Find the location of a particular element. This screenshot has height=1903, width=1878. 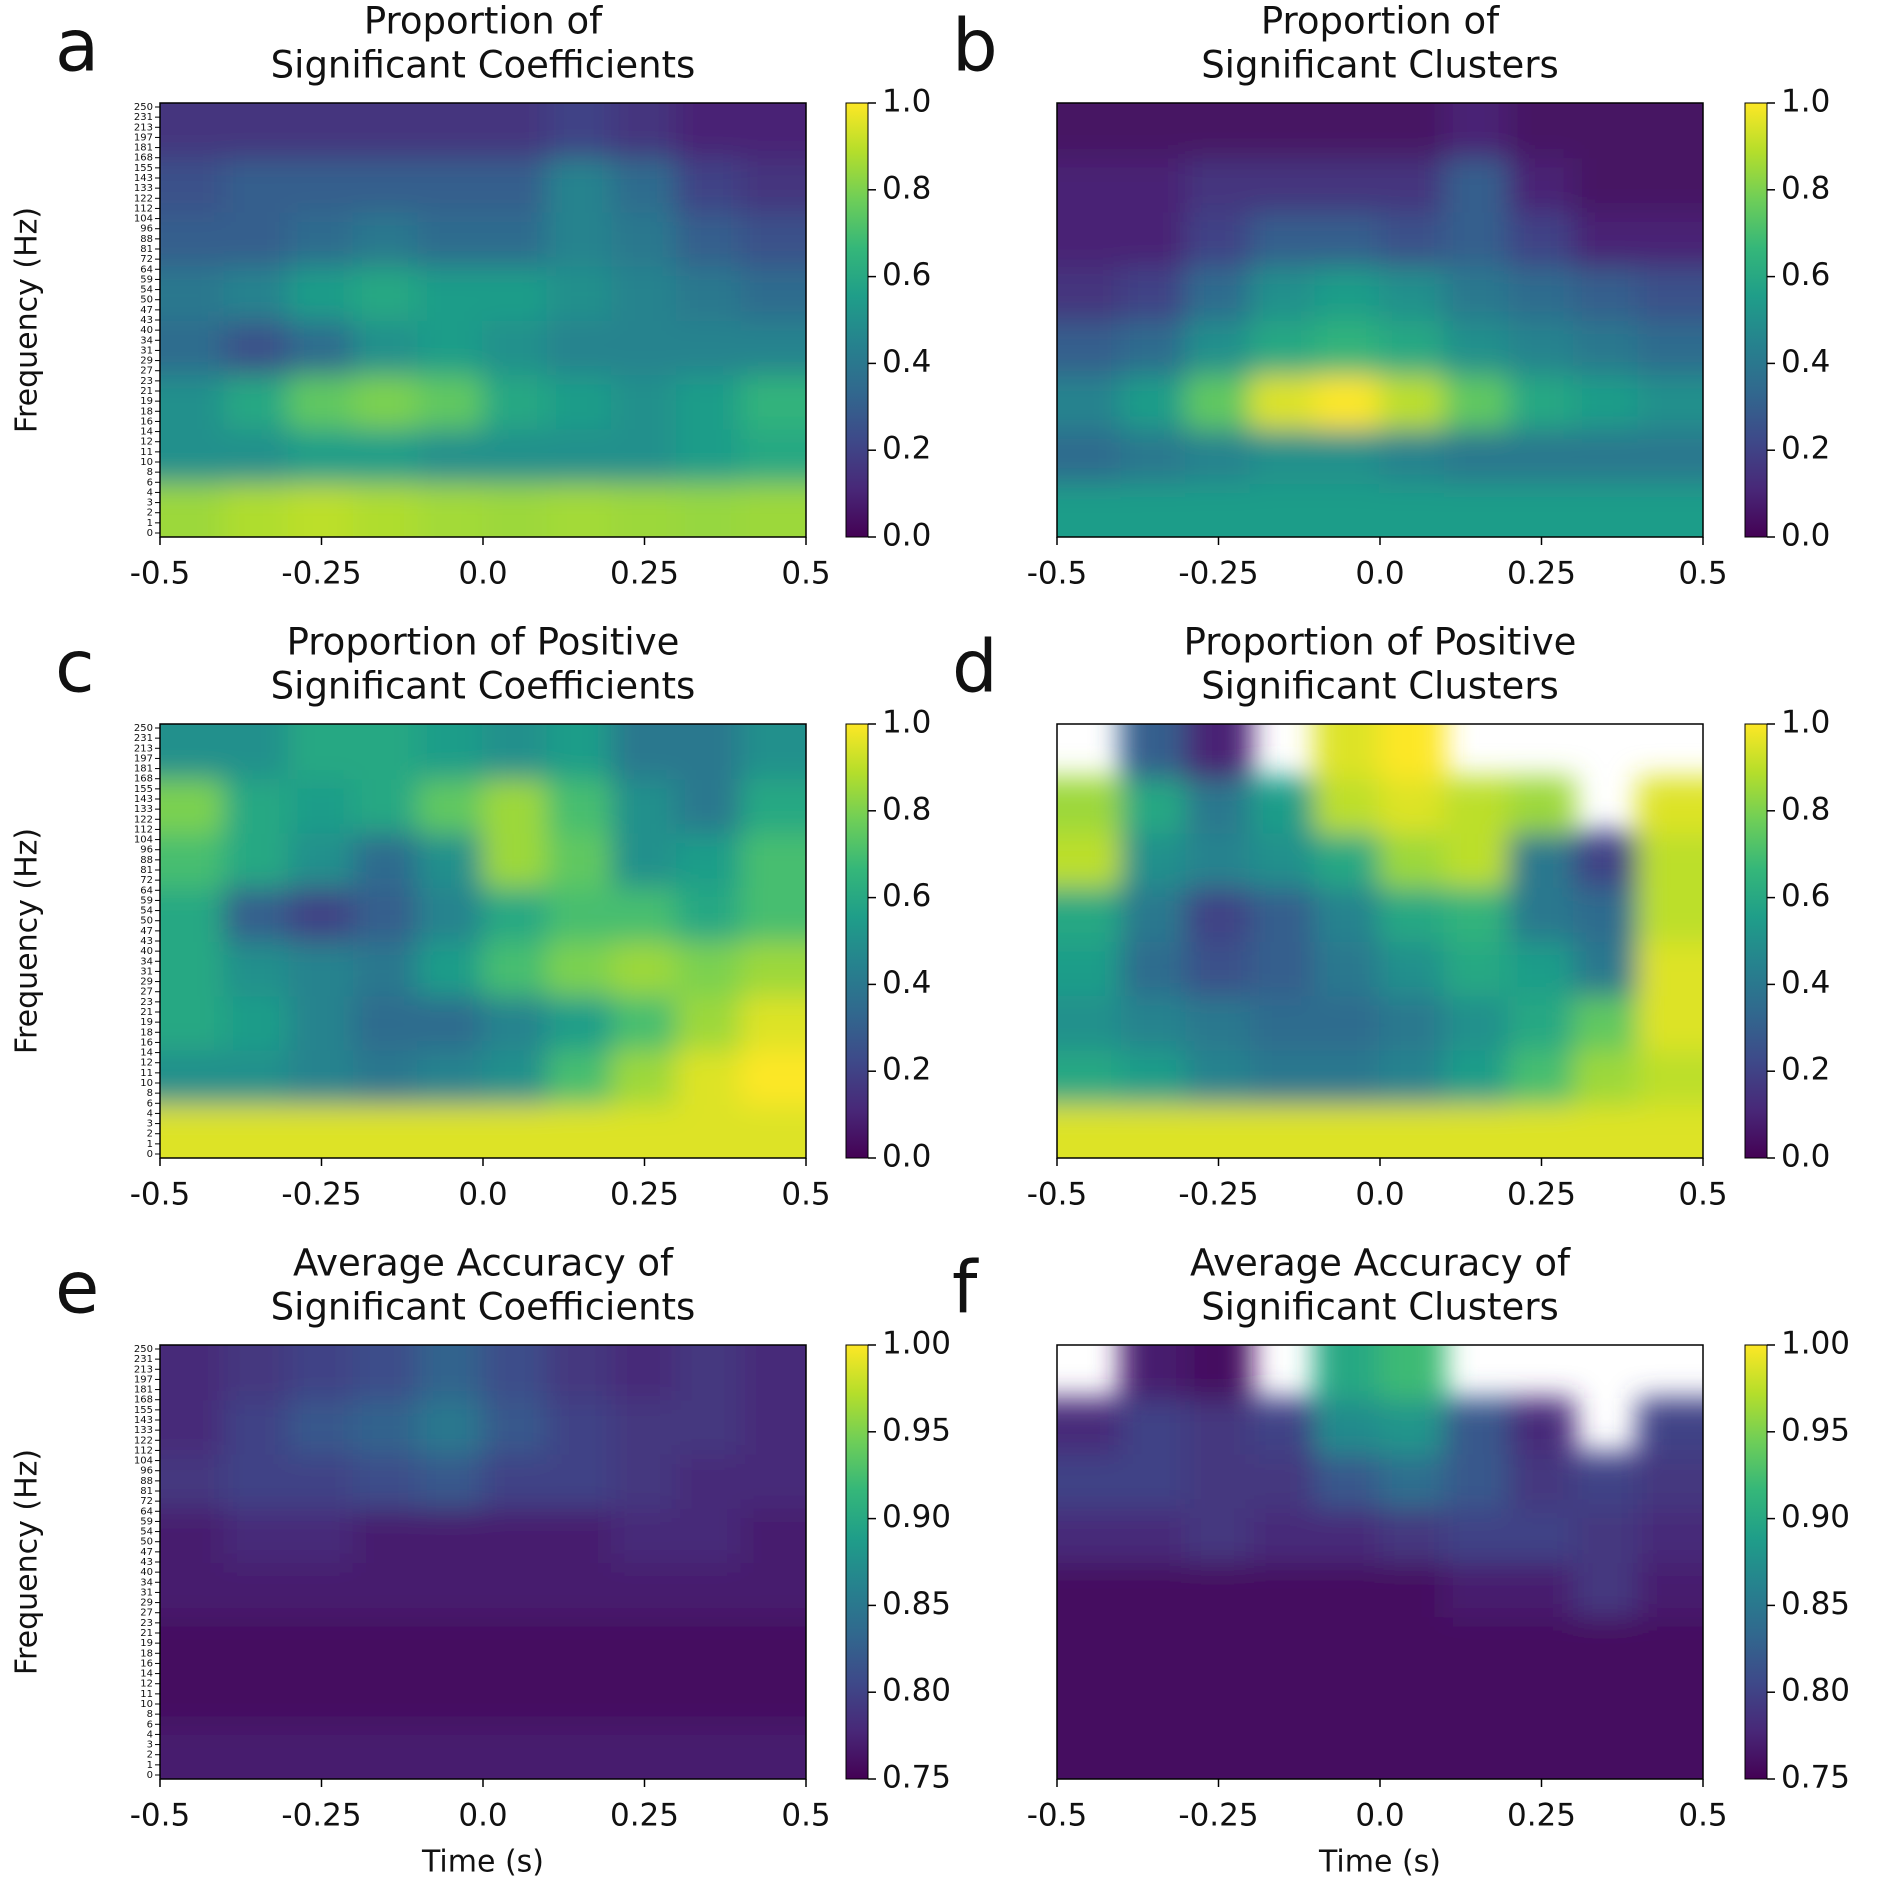

x-tick-label: -0.25 is located at coordinates (1218, 574).